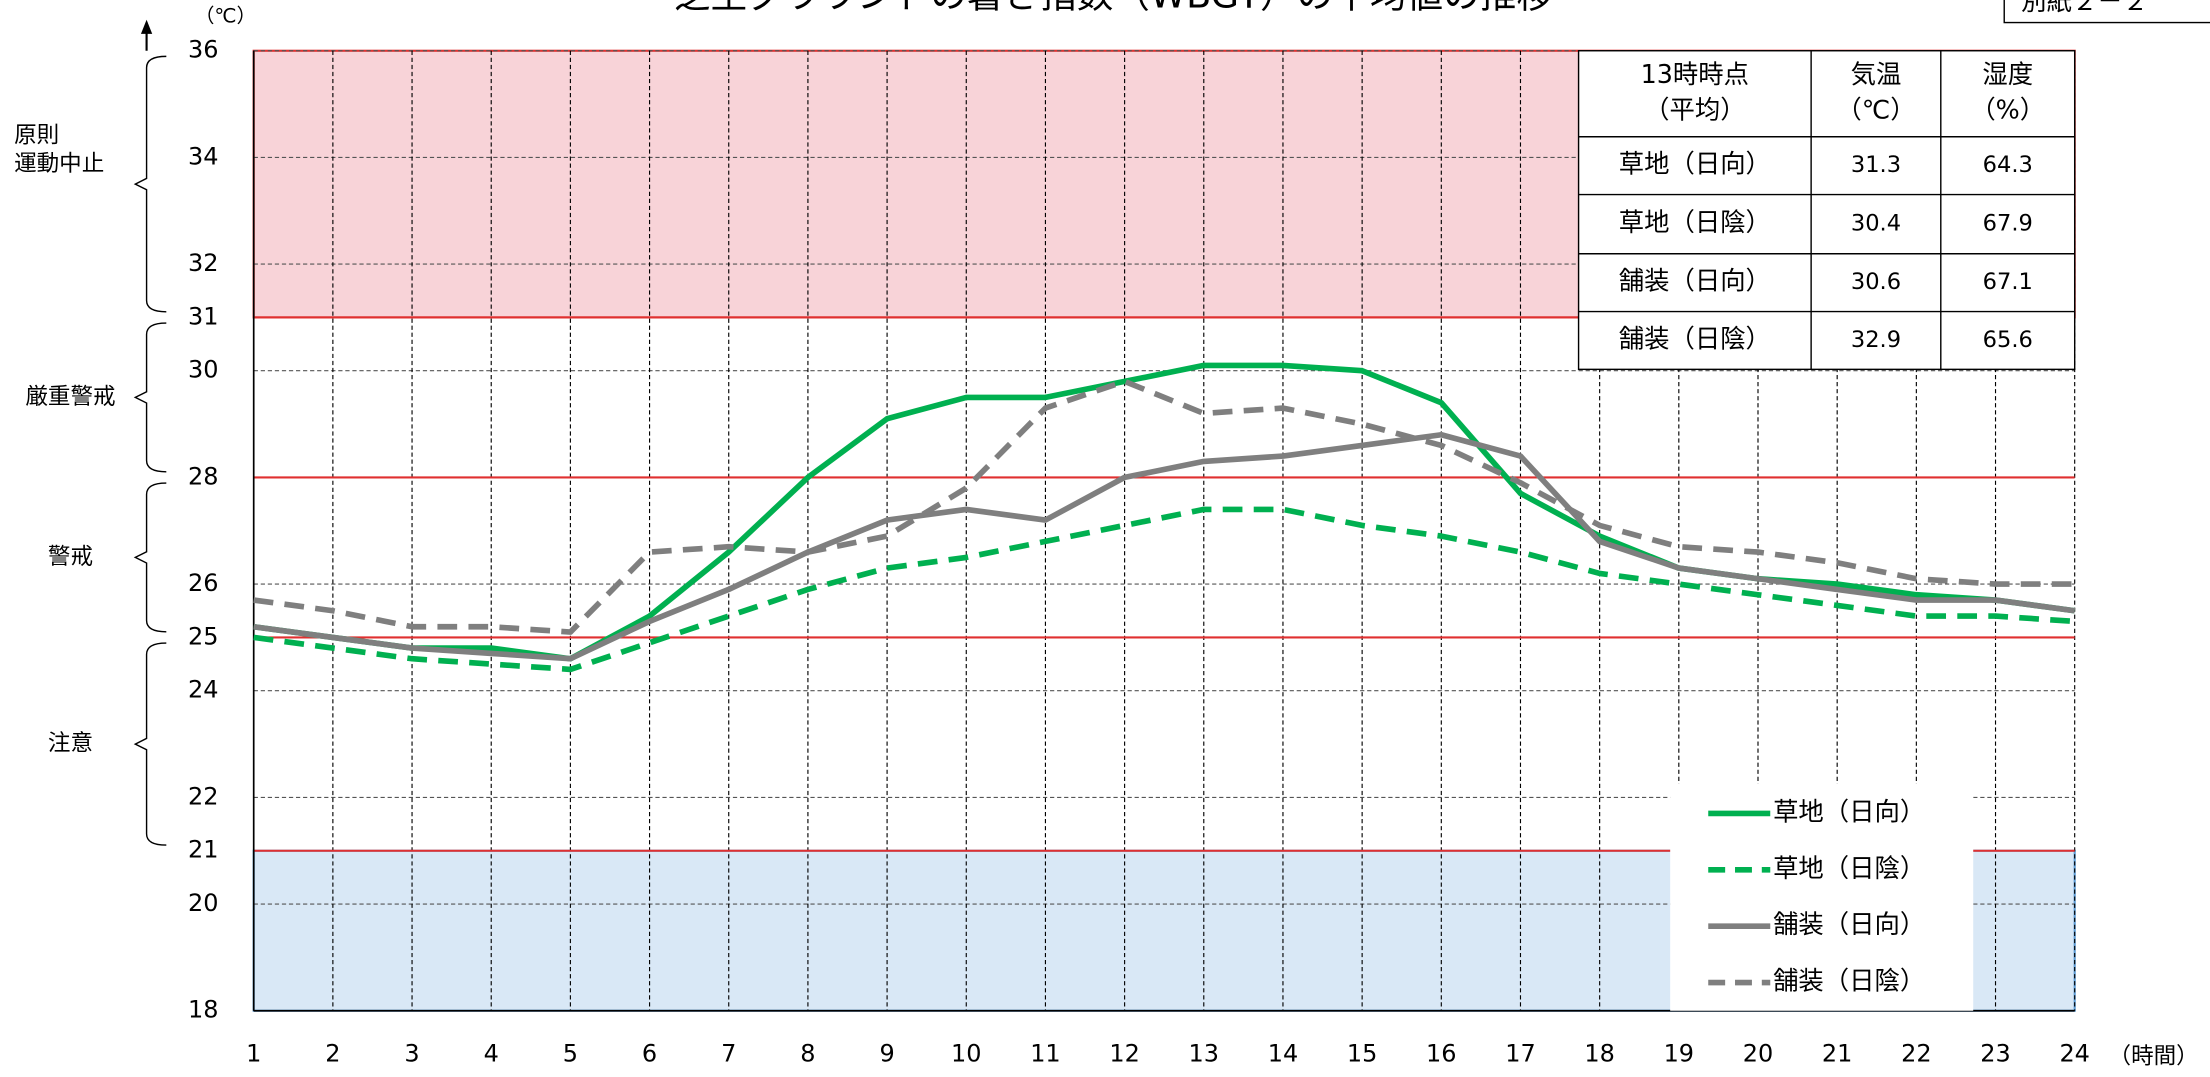 The image size is (2210, 1077). Describe the element at coordinates (728, 1053) in the screenshot. I see `x-tick-label: 7` at that location.